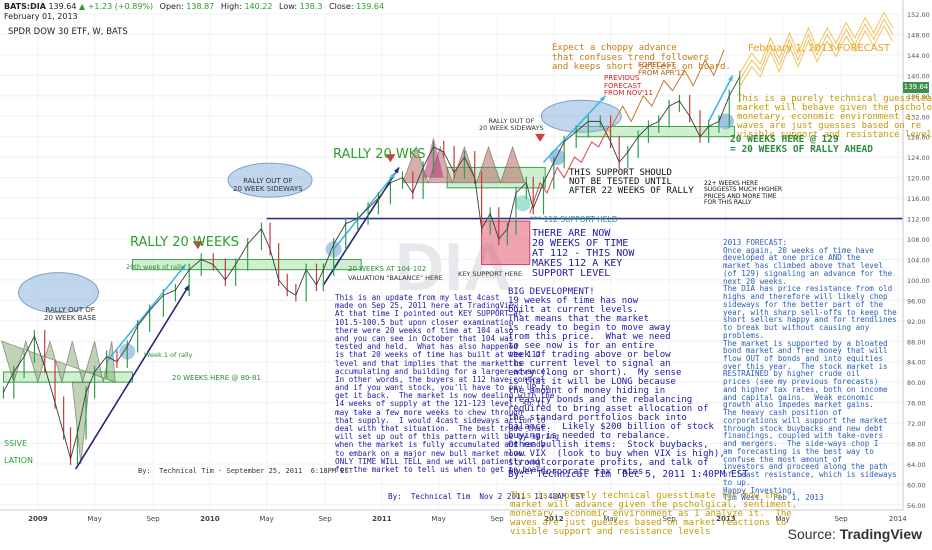 The image size is (932, 550). I want to click on source-site: TradingView, so click(880, 534).